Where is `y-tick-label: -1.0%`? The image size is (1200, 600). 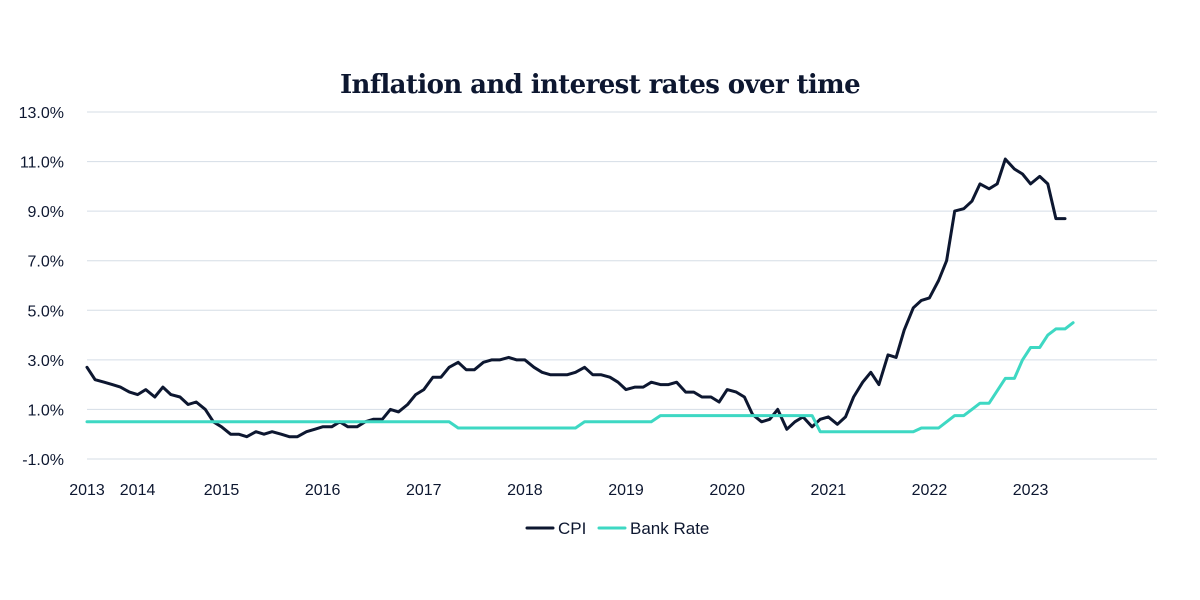
y-tick-label: -1.0% is located at coordinates (43, 460).